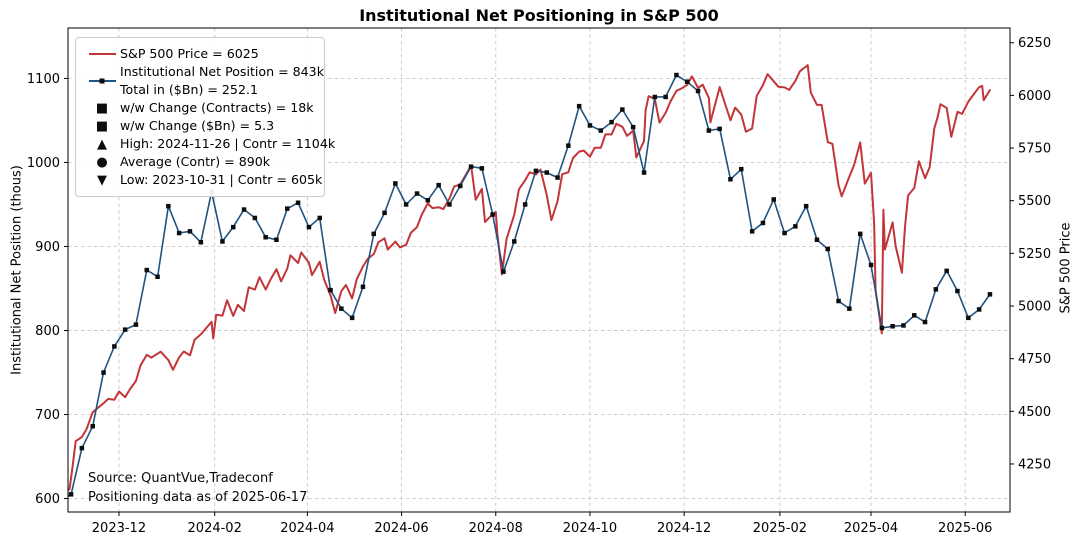 This screenshot has height=553, width=1084. Describe the element at coordinates (401, 528) in the screenshot. I see `x-tick-label: 2024-06` at that location.